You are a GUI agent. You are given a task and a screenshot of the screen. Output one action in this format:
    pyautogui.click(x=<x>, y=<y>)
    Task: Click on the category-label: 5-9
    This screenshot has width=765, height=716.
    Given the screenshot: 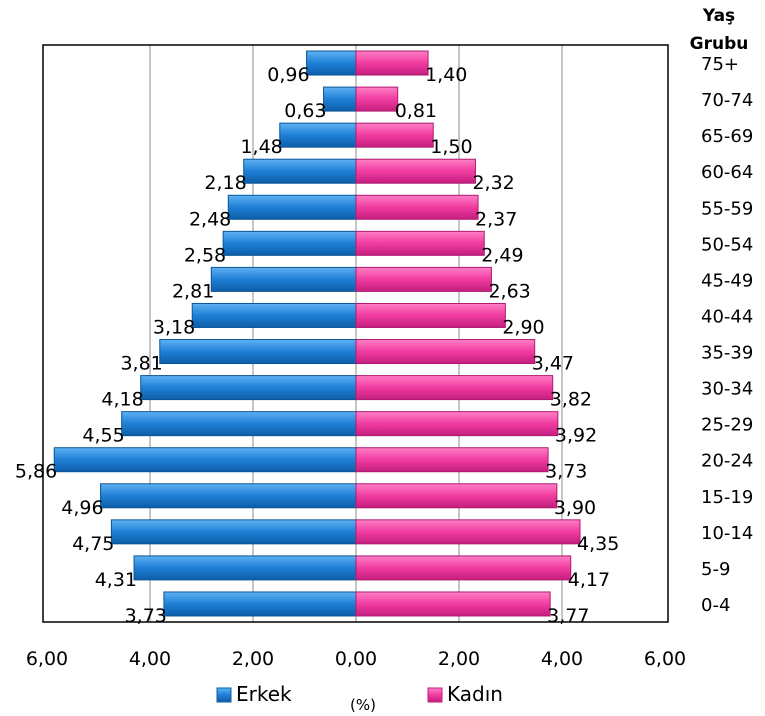 What is the action you would take?
    pyautogui.click(x=715, y=569)
    